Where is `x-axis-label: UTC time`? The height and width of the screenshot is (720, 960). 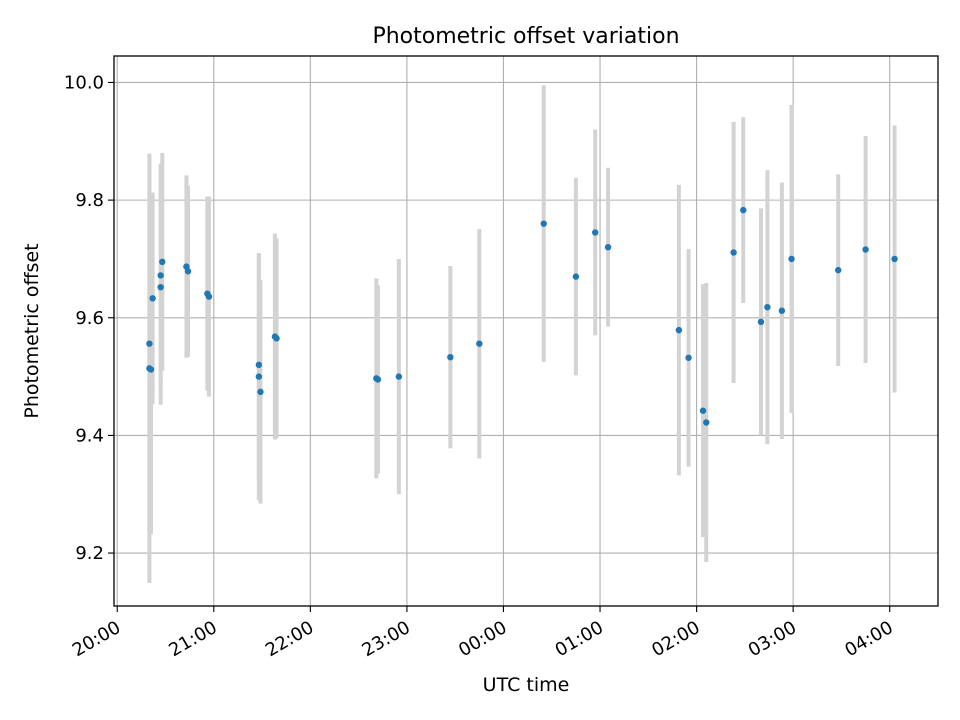
x-axis-label: UTC time is located at coordinates (526, 685).